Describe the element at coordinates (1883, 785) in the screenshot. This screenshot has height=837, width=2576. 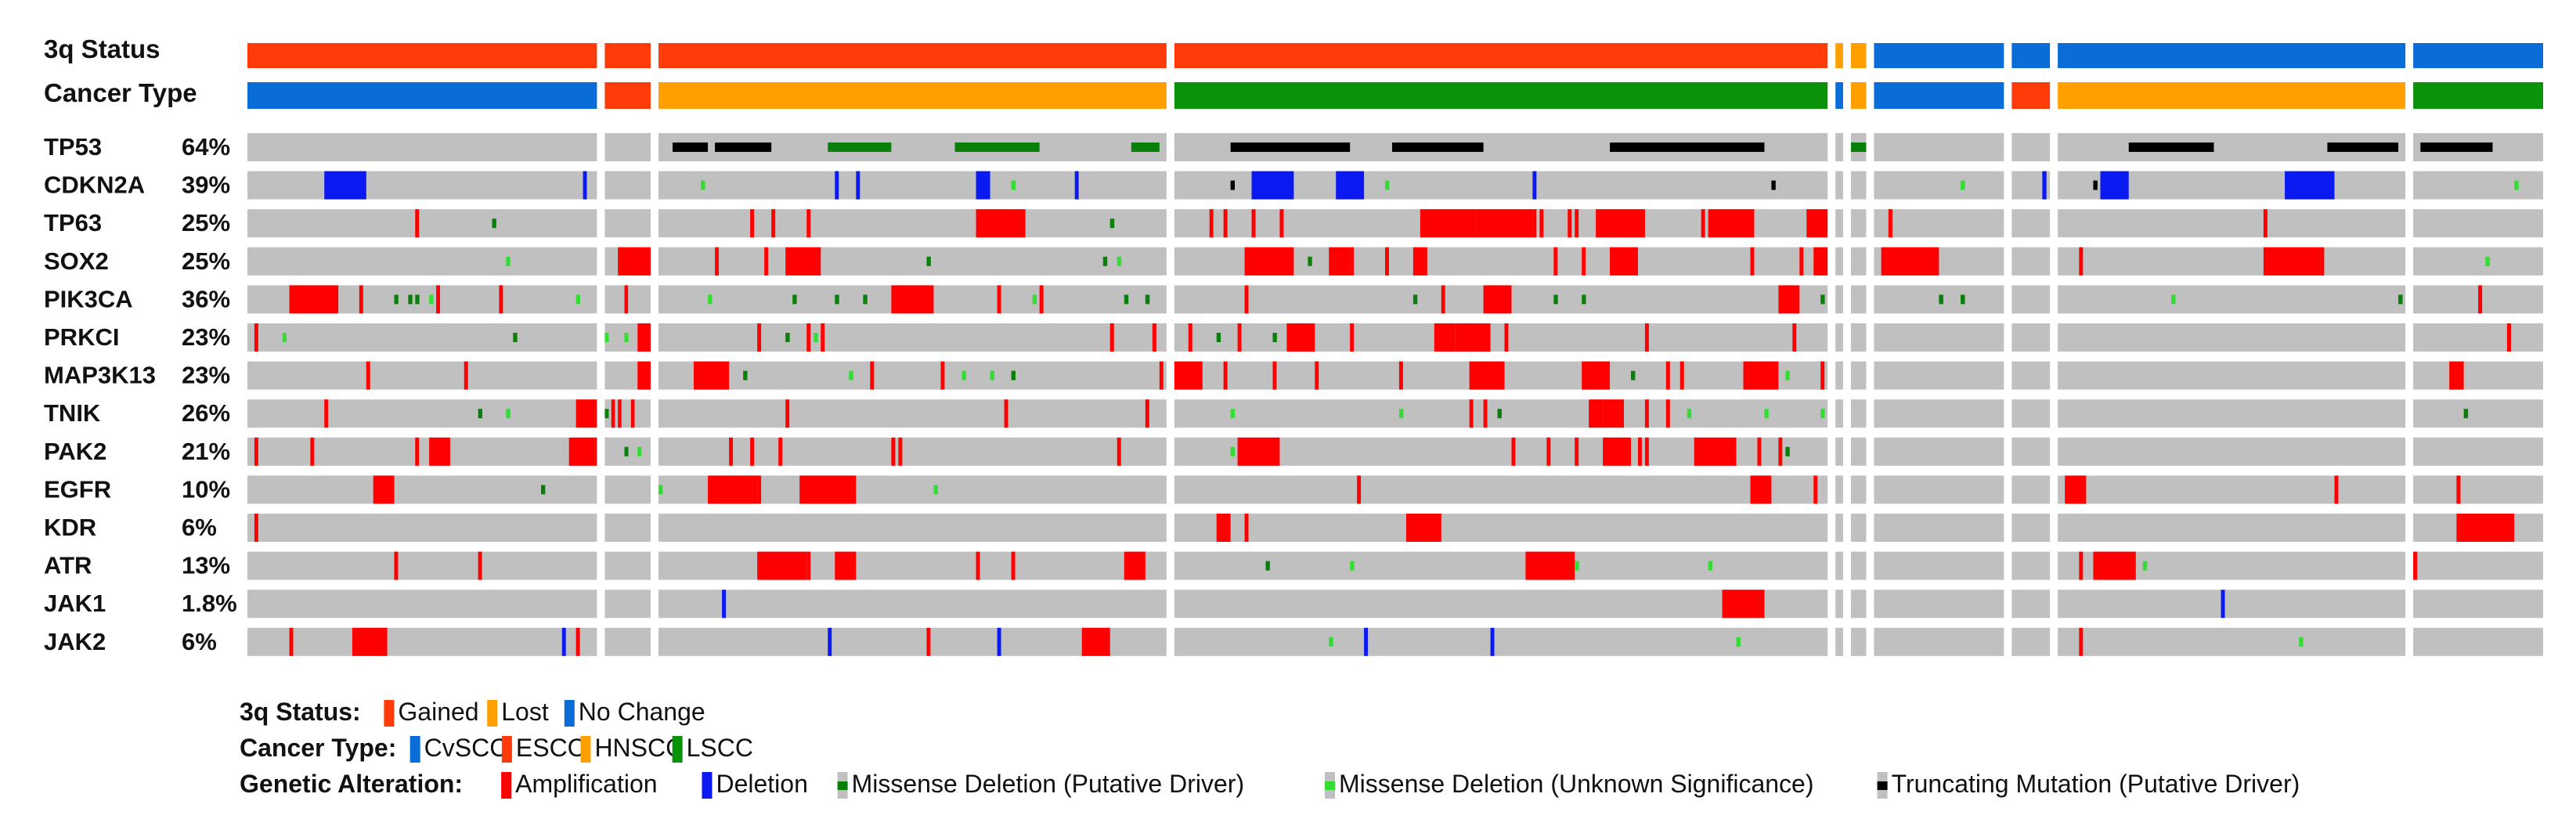
I see `legend-glyph-truncating` at that location.